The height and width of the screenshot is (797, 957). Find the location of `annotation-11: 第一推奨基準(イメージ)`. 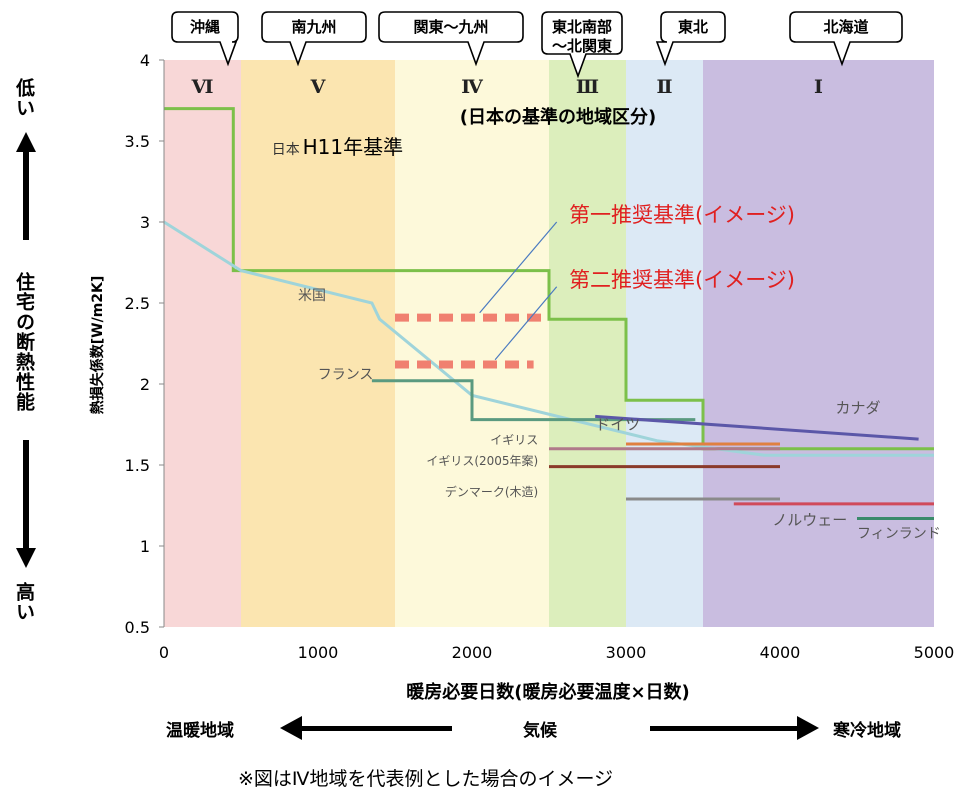

annotation-11: 第一推奨基準(イメージ) is located at coordinates (682, 215).